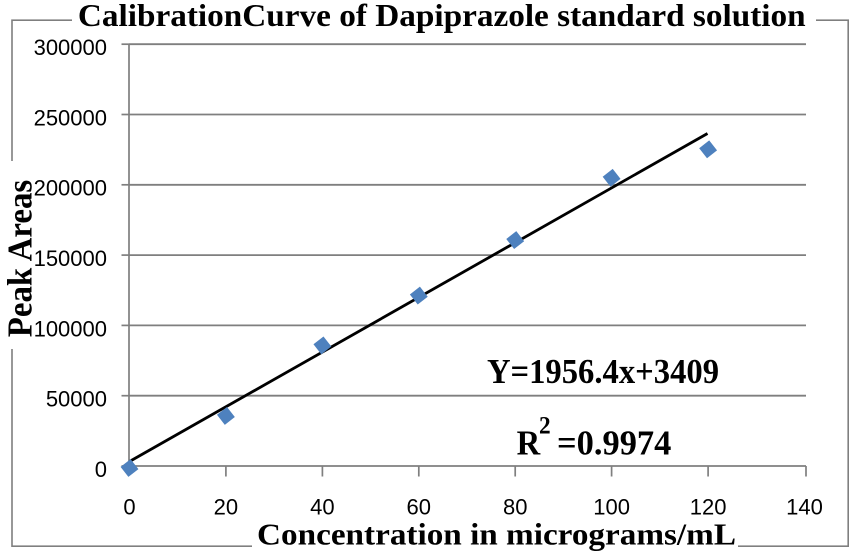 This screenshot has height=558, width=856. Describe the element at coordinates (70, 188) in the screenshot. I see `svg-text: 200000` at that location.